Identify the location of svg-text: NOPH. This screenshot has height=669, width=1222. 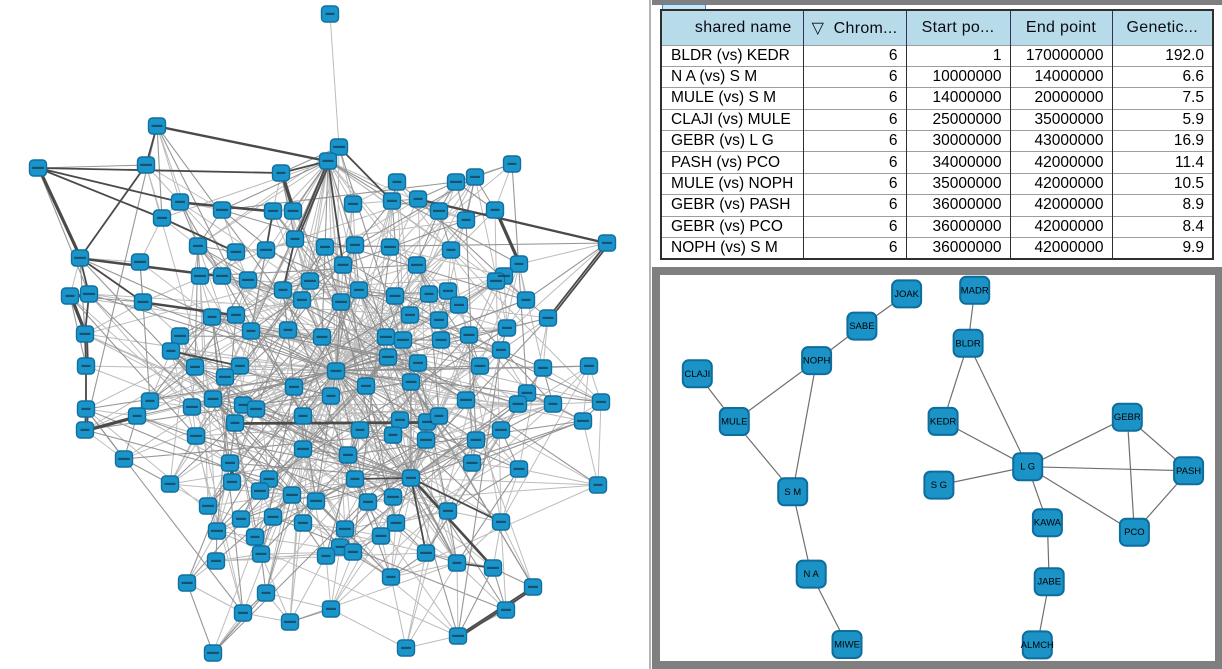
(817, 361).